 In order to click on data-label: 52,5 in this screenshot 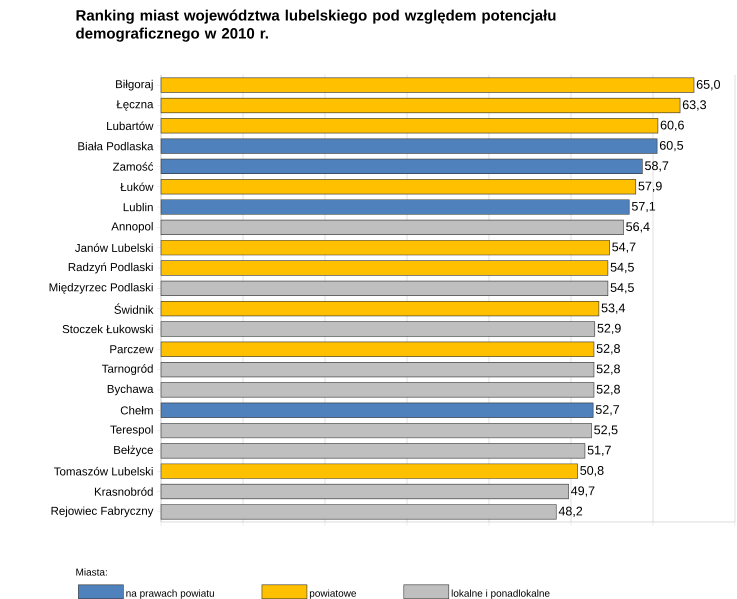, I will do `click(606, 430)`.